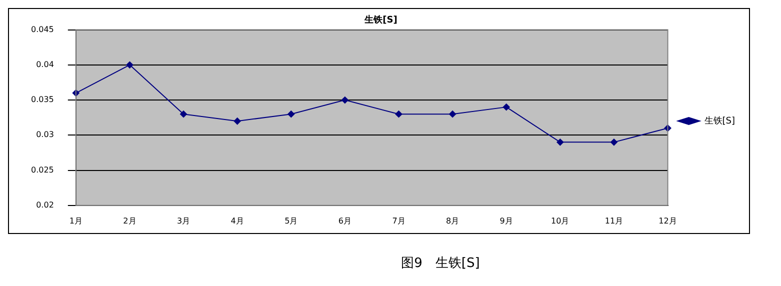 The image size is (781, 286). Describe the element at coordinates (45, 205) in the screenshot. I see `y-tick-label: 0.02` at that location.